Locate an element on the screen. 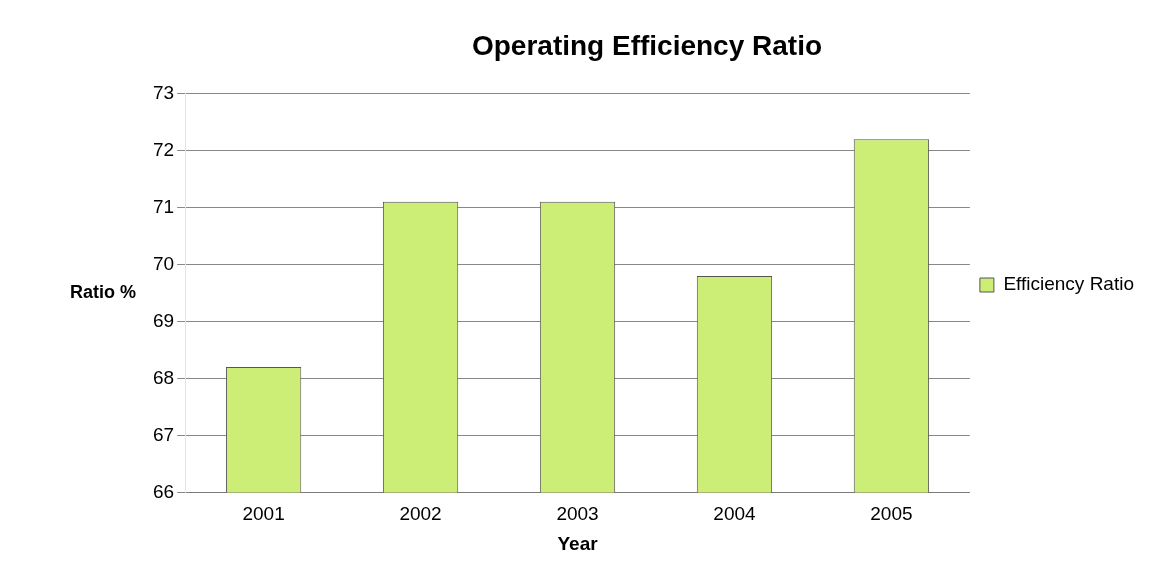 The height and width of the screenshot is (580, 1164). y-tick-label: 73 is located at coordinates (163, 92).